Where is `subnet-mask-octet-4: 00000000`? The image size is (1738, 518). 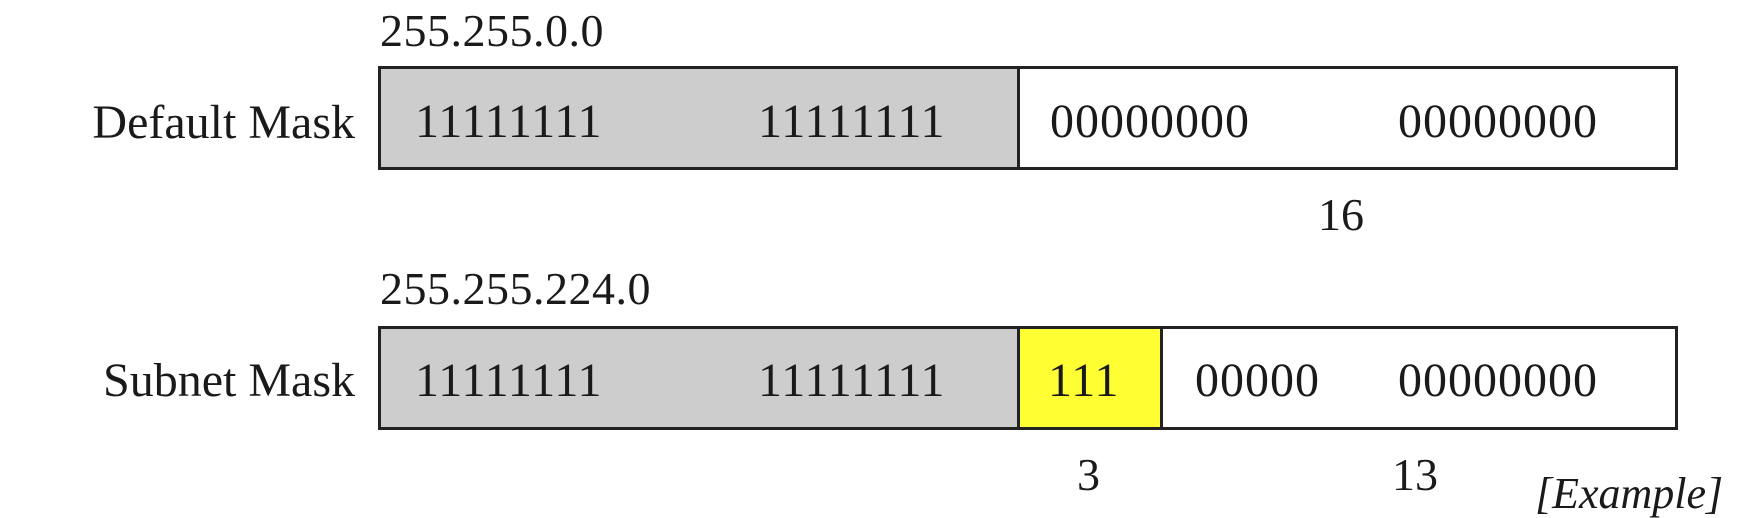
subnet-mask-octet-4: 00000000 is located at coordinates (1498, 380).